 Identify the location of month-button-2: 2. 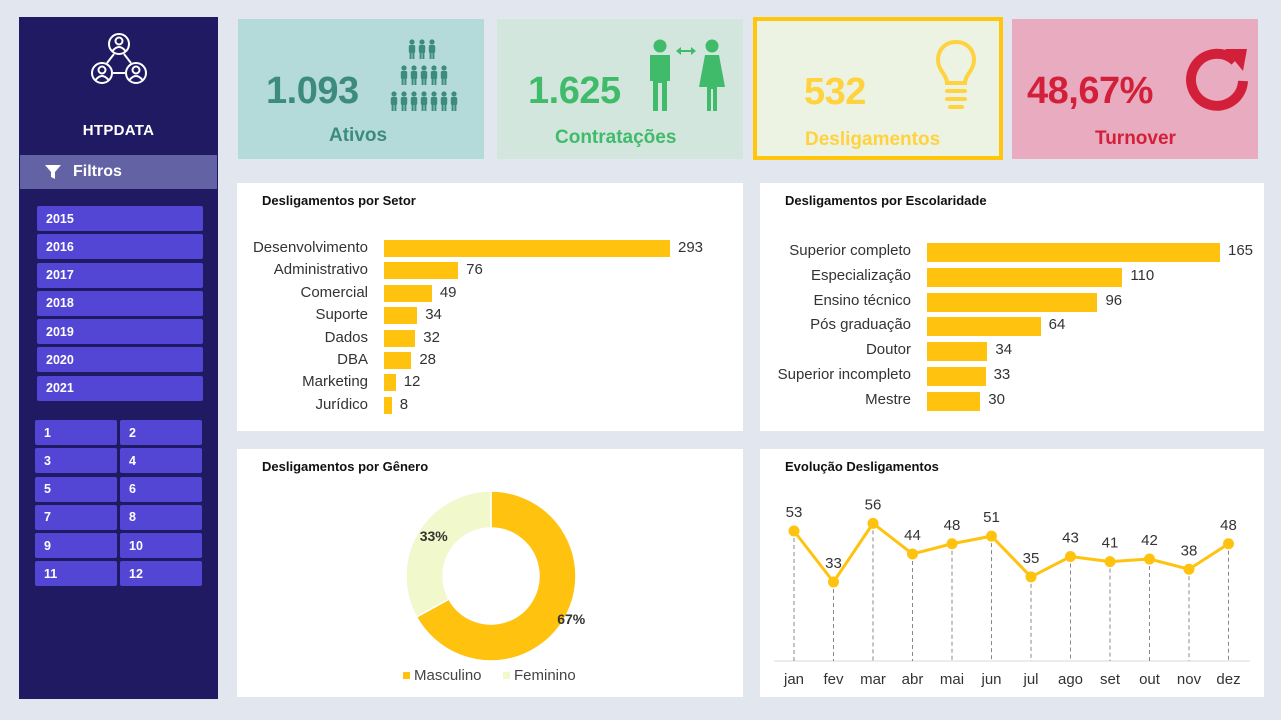
(161, 432).